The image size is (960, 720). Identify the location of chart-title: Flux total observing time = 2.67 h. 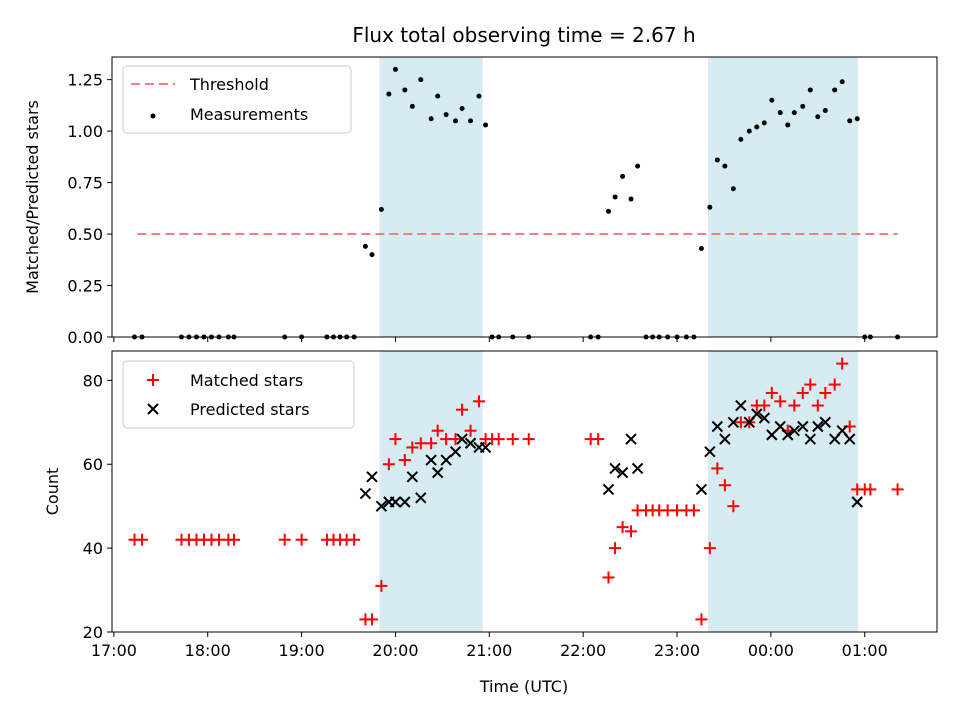
(523, 35).